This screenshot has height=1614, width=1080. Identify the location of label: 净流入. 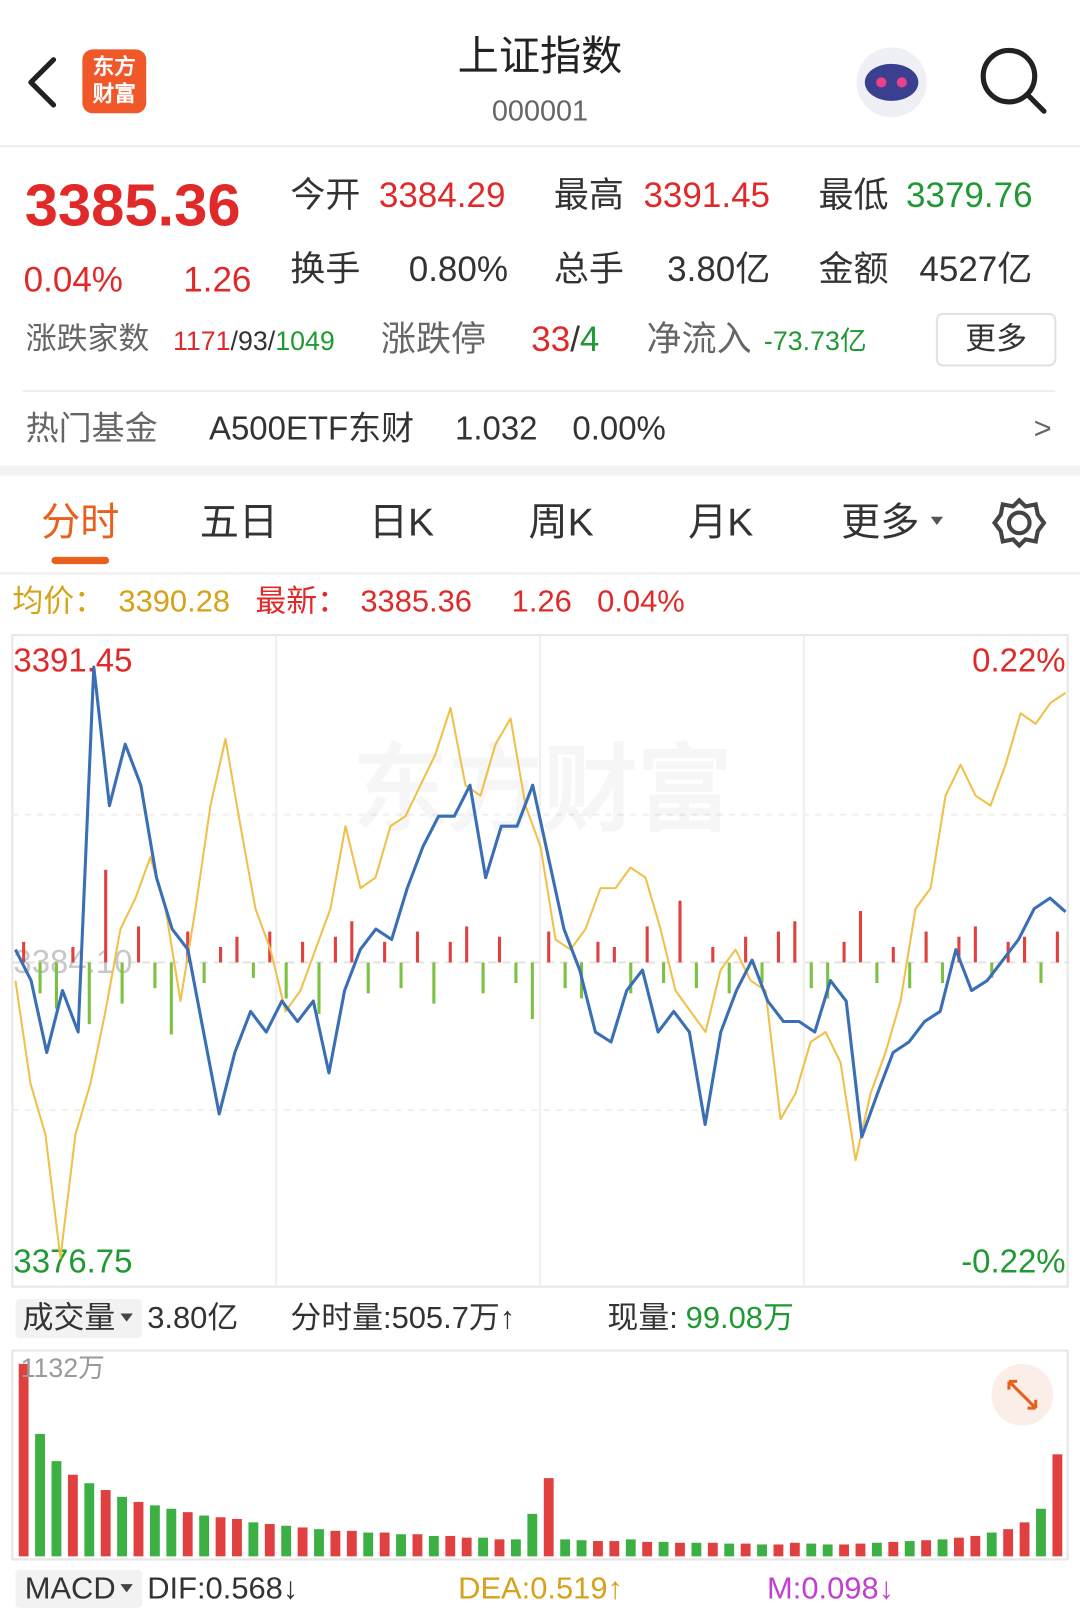
(699, 340).